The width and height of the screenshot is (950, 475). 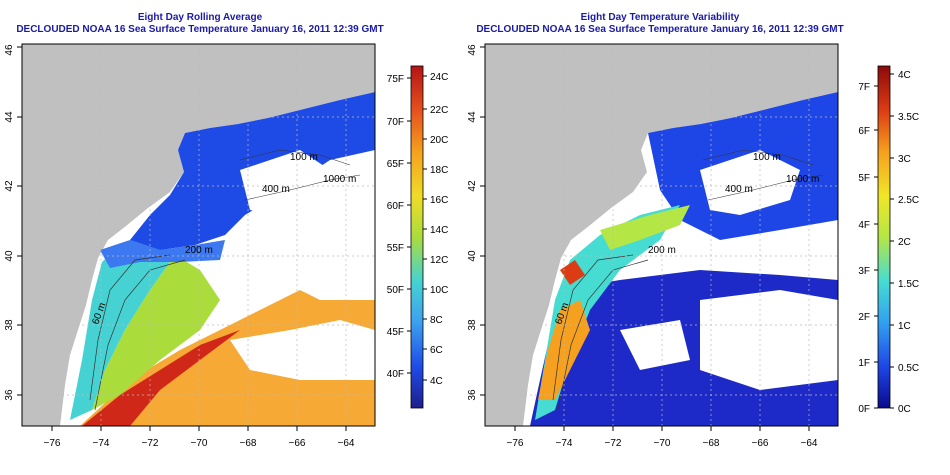 What do you see at coordinates (904, 242) in the screenshot?
I see `right-colorbar-c-label: 2C` at bounding box center [904, 242].